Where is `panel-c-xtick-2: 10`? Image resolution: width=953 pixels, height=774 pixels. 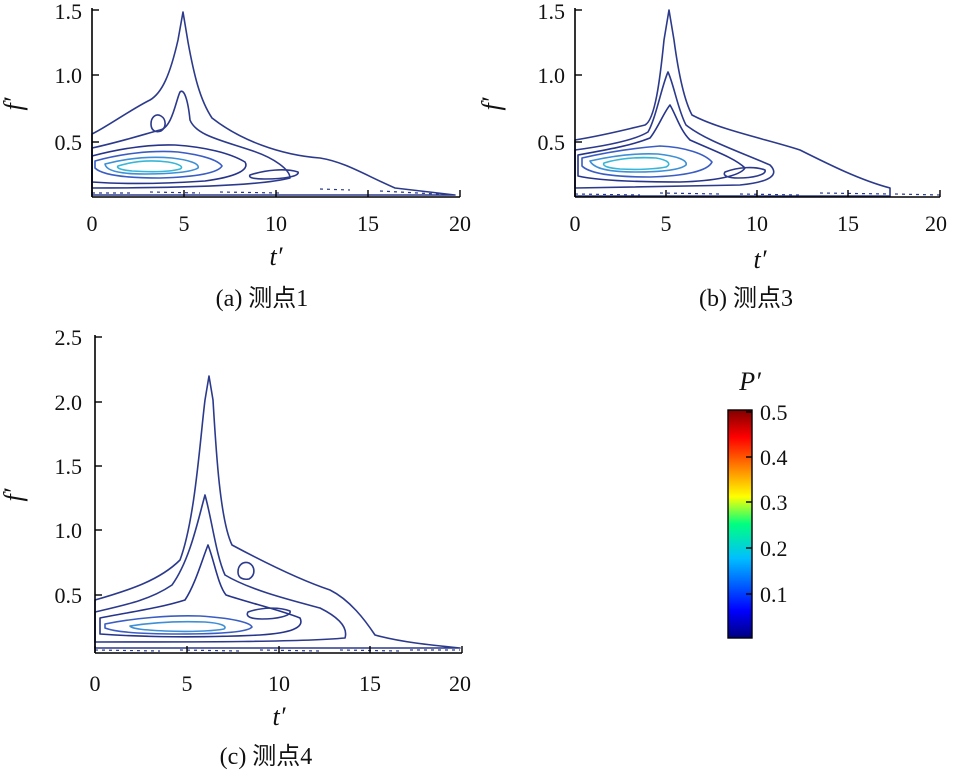
panel-c-xtick-2: 10 is located at coordinates (279, 683).